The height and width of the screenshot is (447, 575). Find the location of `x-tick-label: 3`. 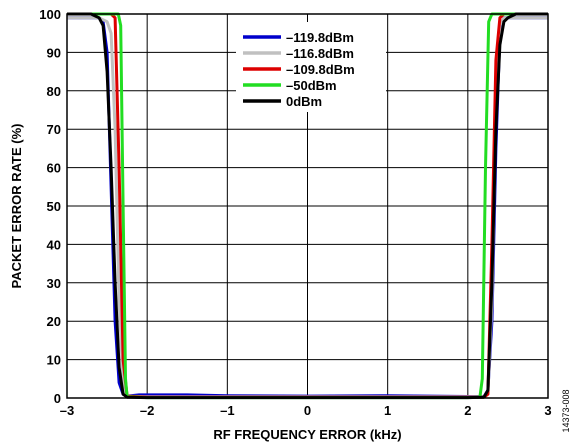

x-tick-label: 3 is located at coordinates (547, 410).